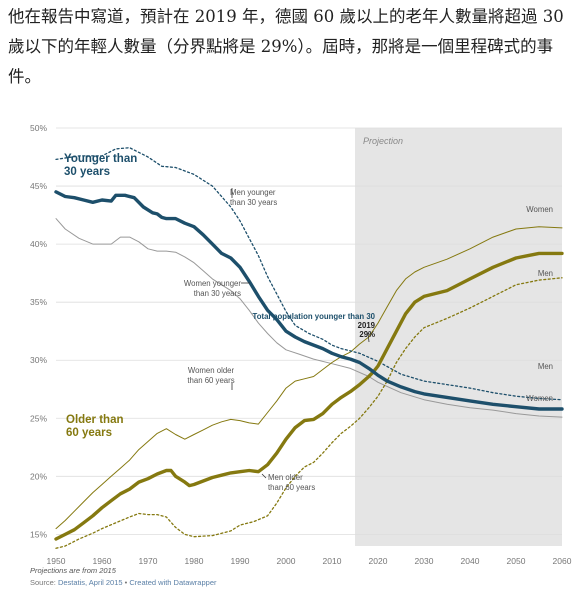 Image resolution: width=578 pixels, height=604 pixels. What do you see at coordinates (383, 141) in the screenshot?
I see `projection-label: Projection` at bounding box center [383, 141].